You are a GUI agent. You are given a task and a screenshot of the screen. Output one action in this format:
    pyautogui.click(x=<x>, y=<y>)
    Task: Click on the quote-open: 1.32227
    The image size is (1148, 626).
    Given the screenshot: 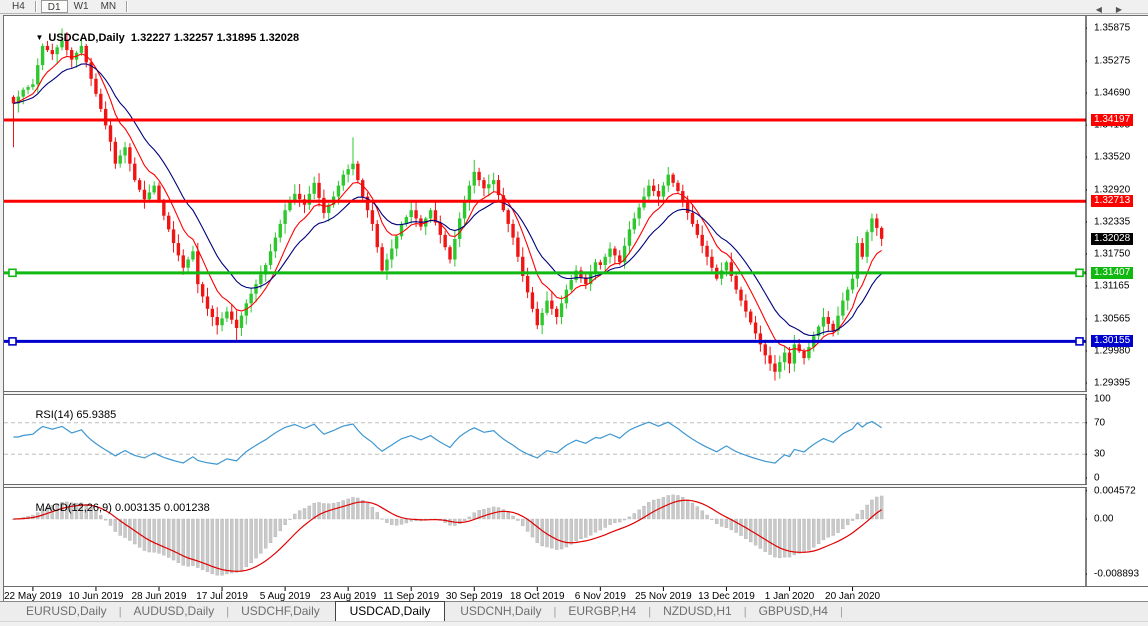 What is the action you would take?
    pyautogui.click(x=150, y=38)
    